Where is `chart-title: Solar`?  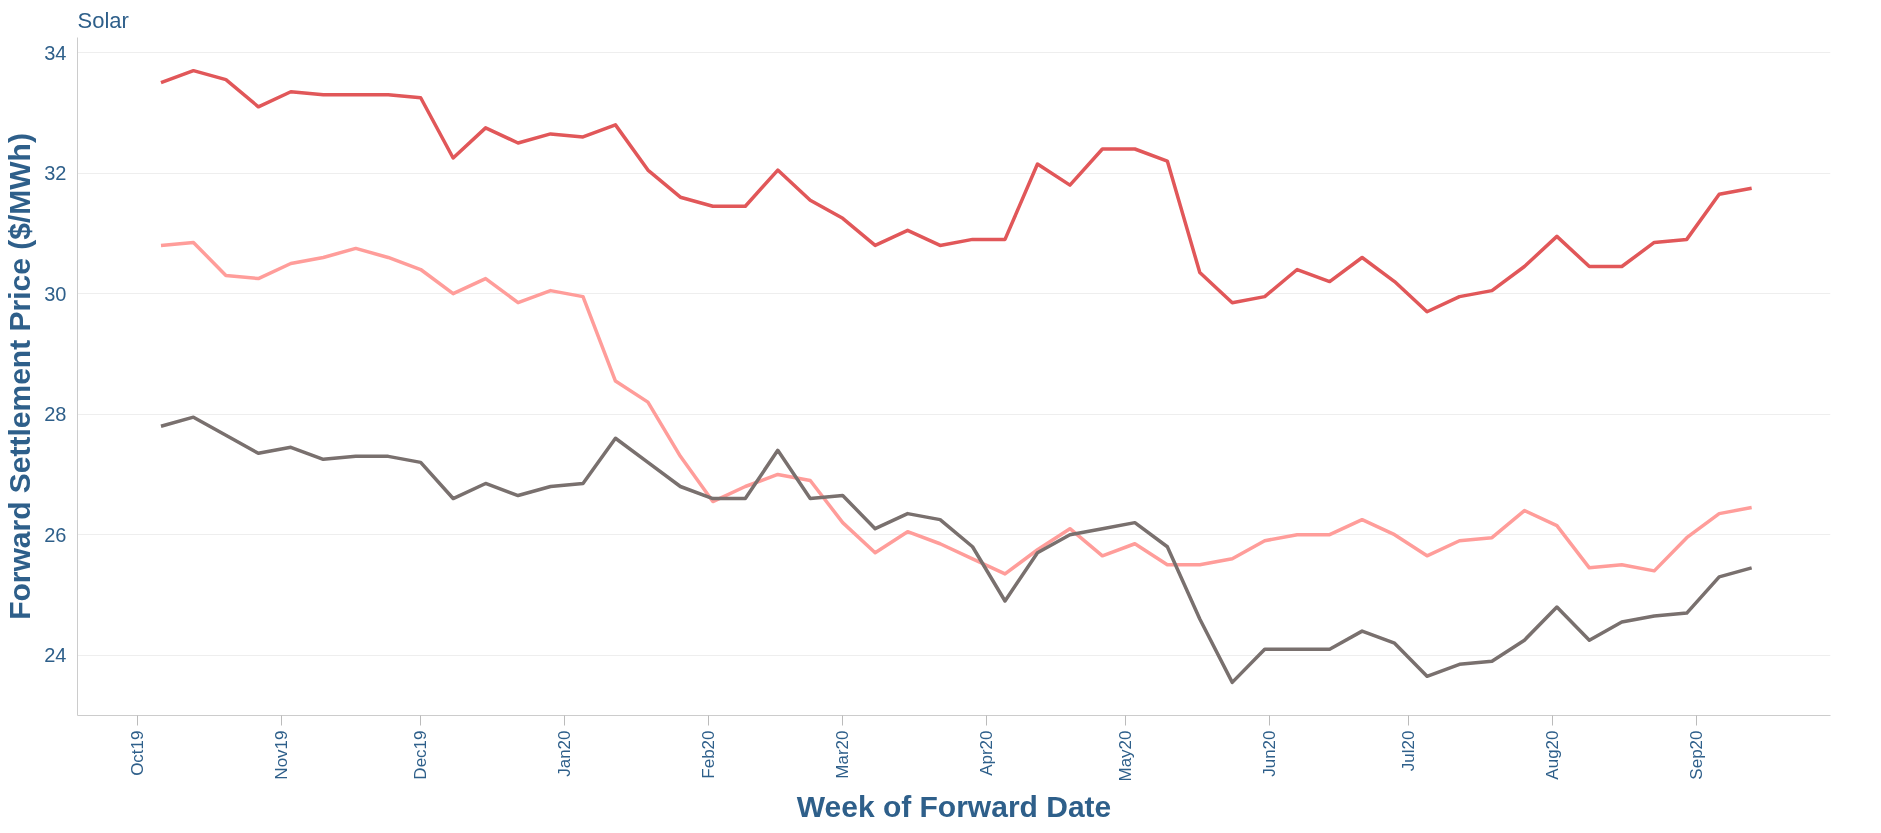 chart-title: Solar is located at coordinates (103, 20).